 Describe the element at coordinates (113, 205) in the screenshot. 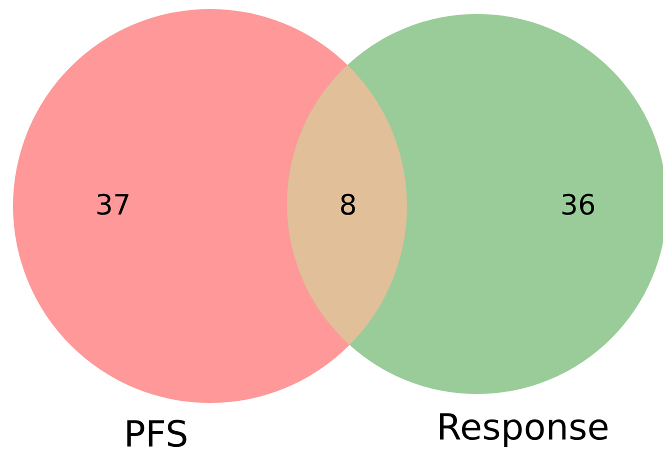

I see `data-label: 37` at that location.